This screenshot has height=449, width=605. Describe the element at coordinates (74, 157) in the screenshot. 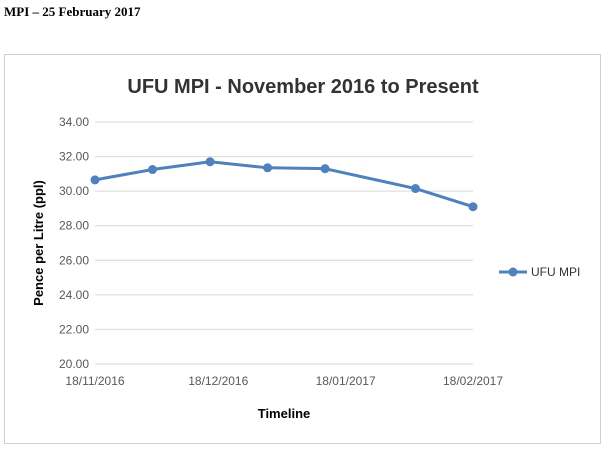

I see `y-tick-label: 32.00` at that location.